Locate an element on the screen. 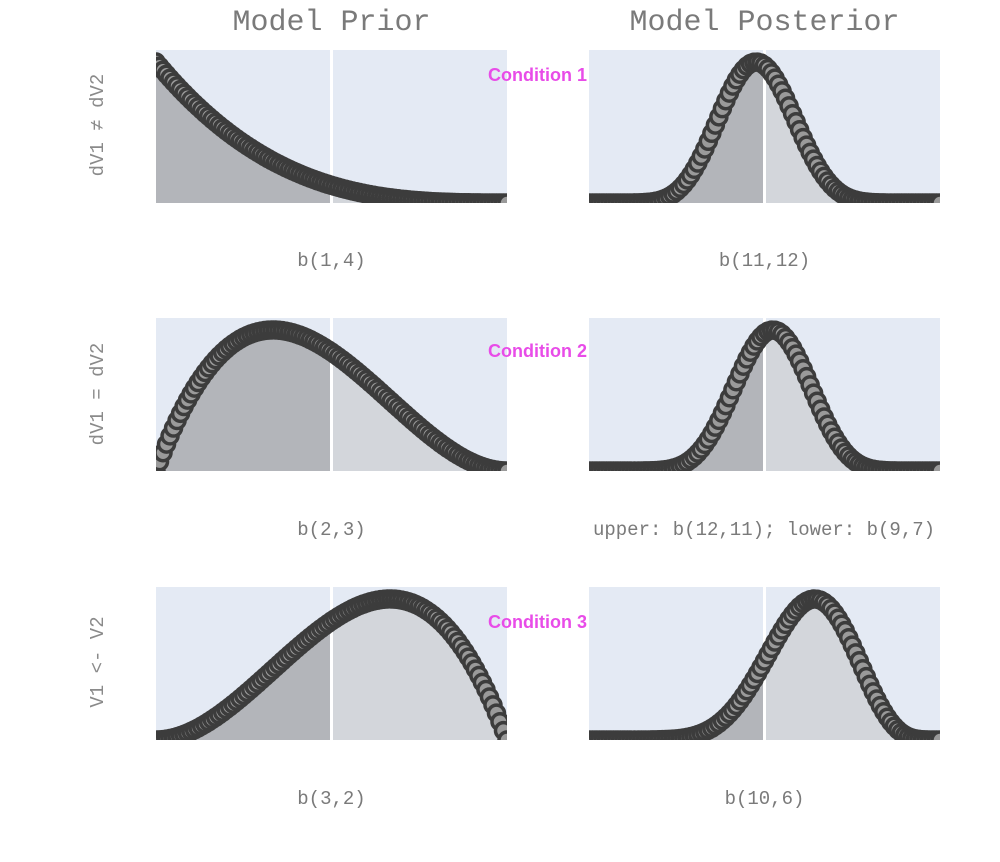 The height and width of the screenshot is (862, 1000). caption-prior-1: b(1,4) is located at coordinates (331, 261).